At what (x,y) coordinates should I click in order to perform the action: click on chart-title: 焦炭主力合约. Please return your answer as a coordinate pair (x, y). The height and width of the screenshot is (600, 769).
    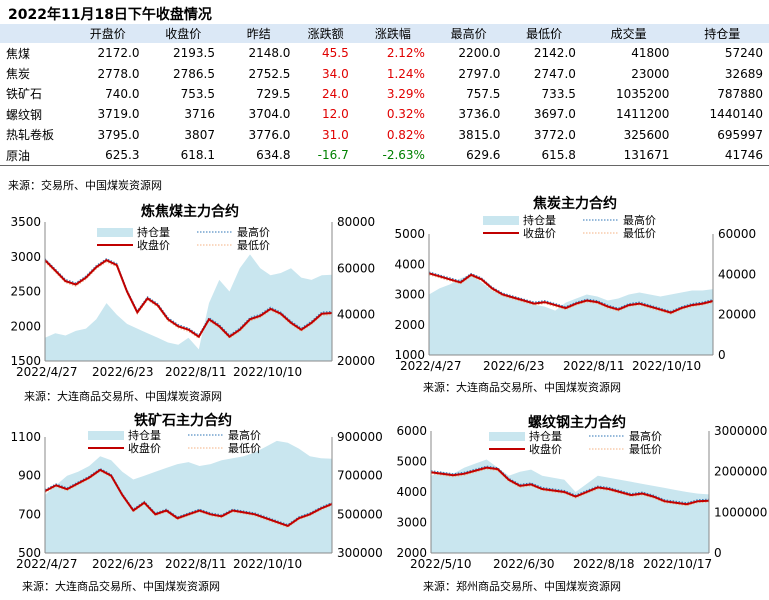
    Looking at the image, I should click on (574, 203).